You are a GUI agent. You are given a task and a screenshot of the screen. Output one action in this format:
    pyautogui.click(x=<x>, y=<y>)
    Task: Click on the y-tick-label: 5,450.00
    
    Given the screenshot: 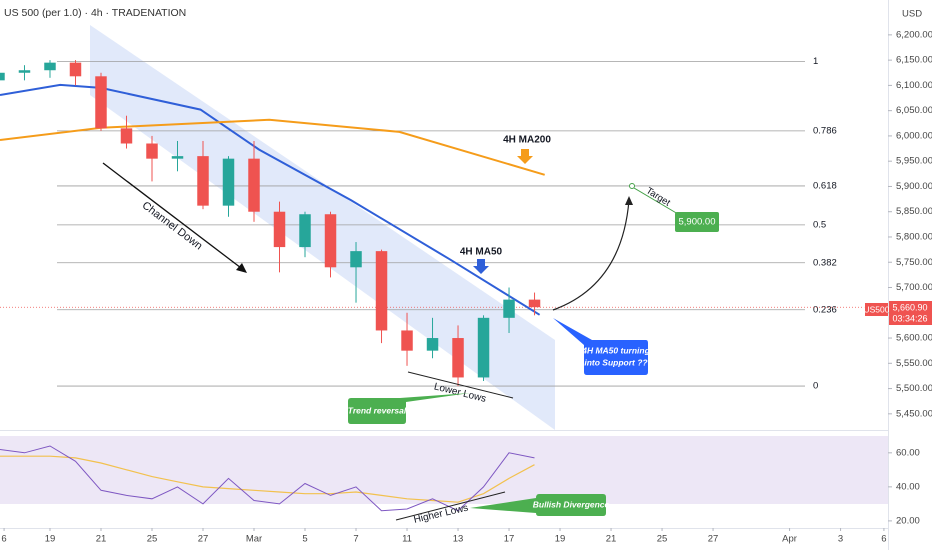 What is the action you would take?
    pyautogui.click(x=914, y=413)
    